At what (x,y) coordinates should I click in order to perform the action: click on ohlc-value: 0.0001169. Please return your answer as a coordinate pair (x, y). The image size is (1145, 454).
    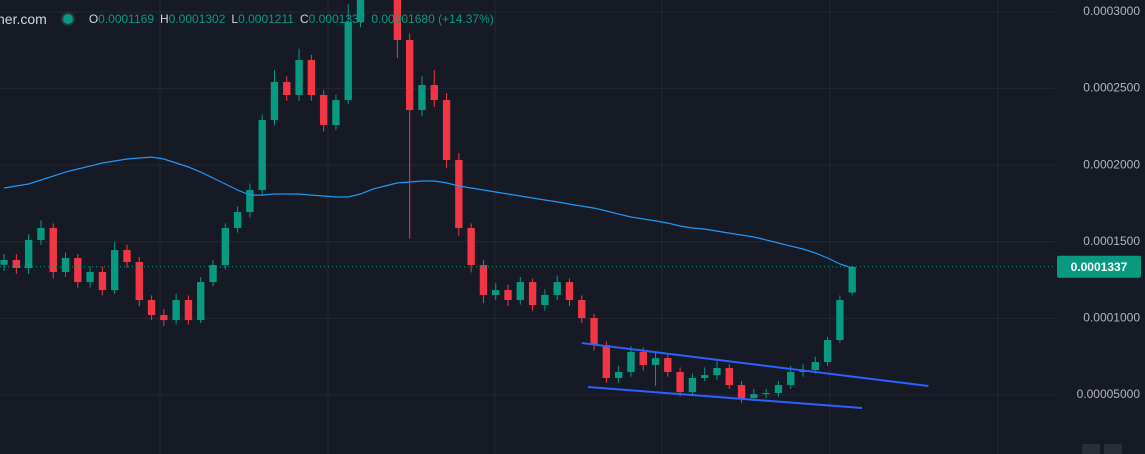
    Looking at the image, I should click on (126, 19).